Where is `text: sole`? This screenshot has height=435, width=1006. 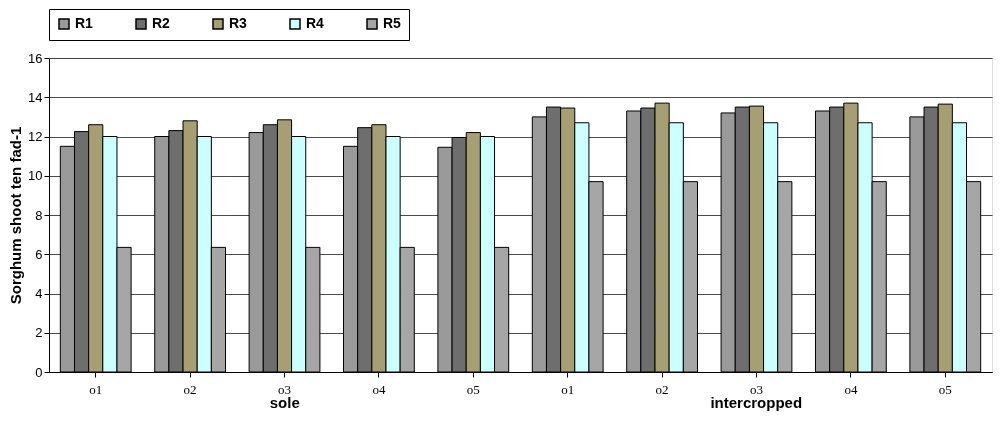 text: sole is located at coordinates (284, 402).